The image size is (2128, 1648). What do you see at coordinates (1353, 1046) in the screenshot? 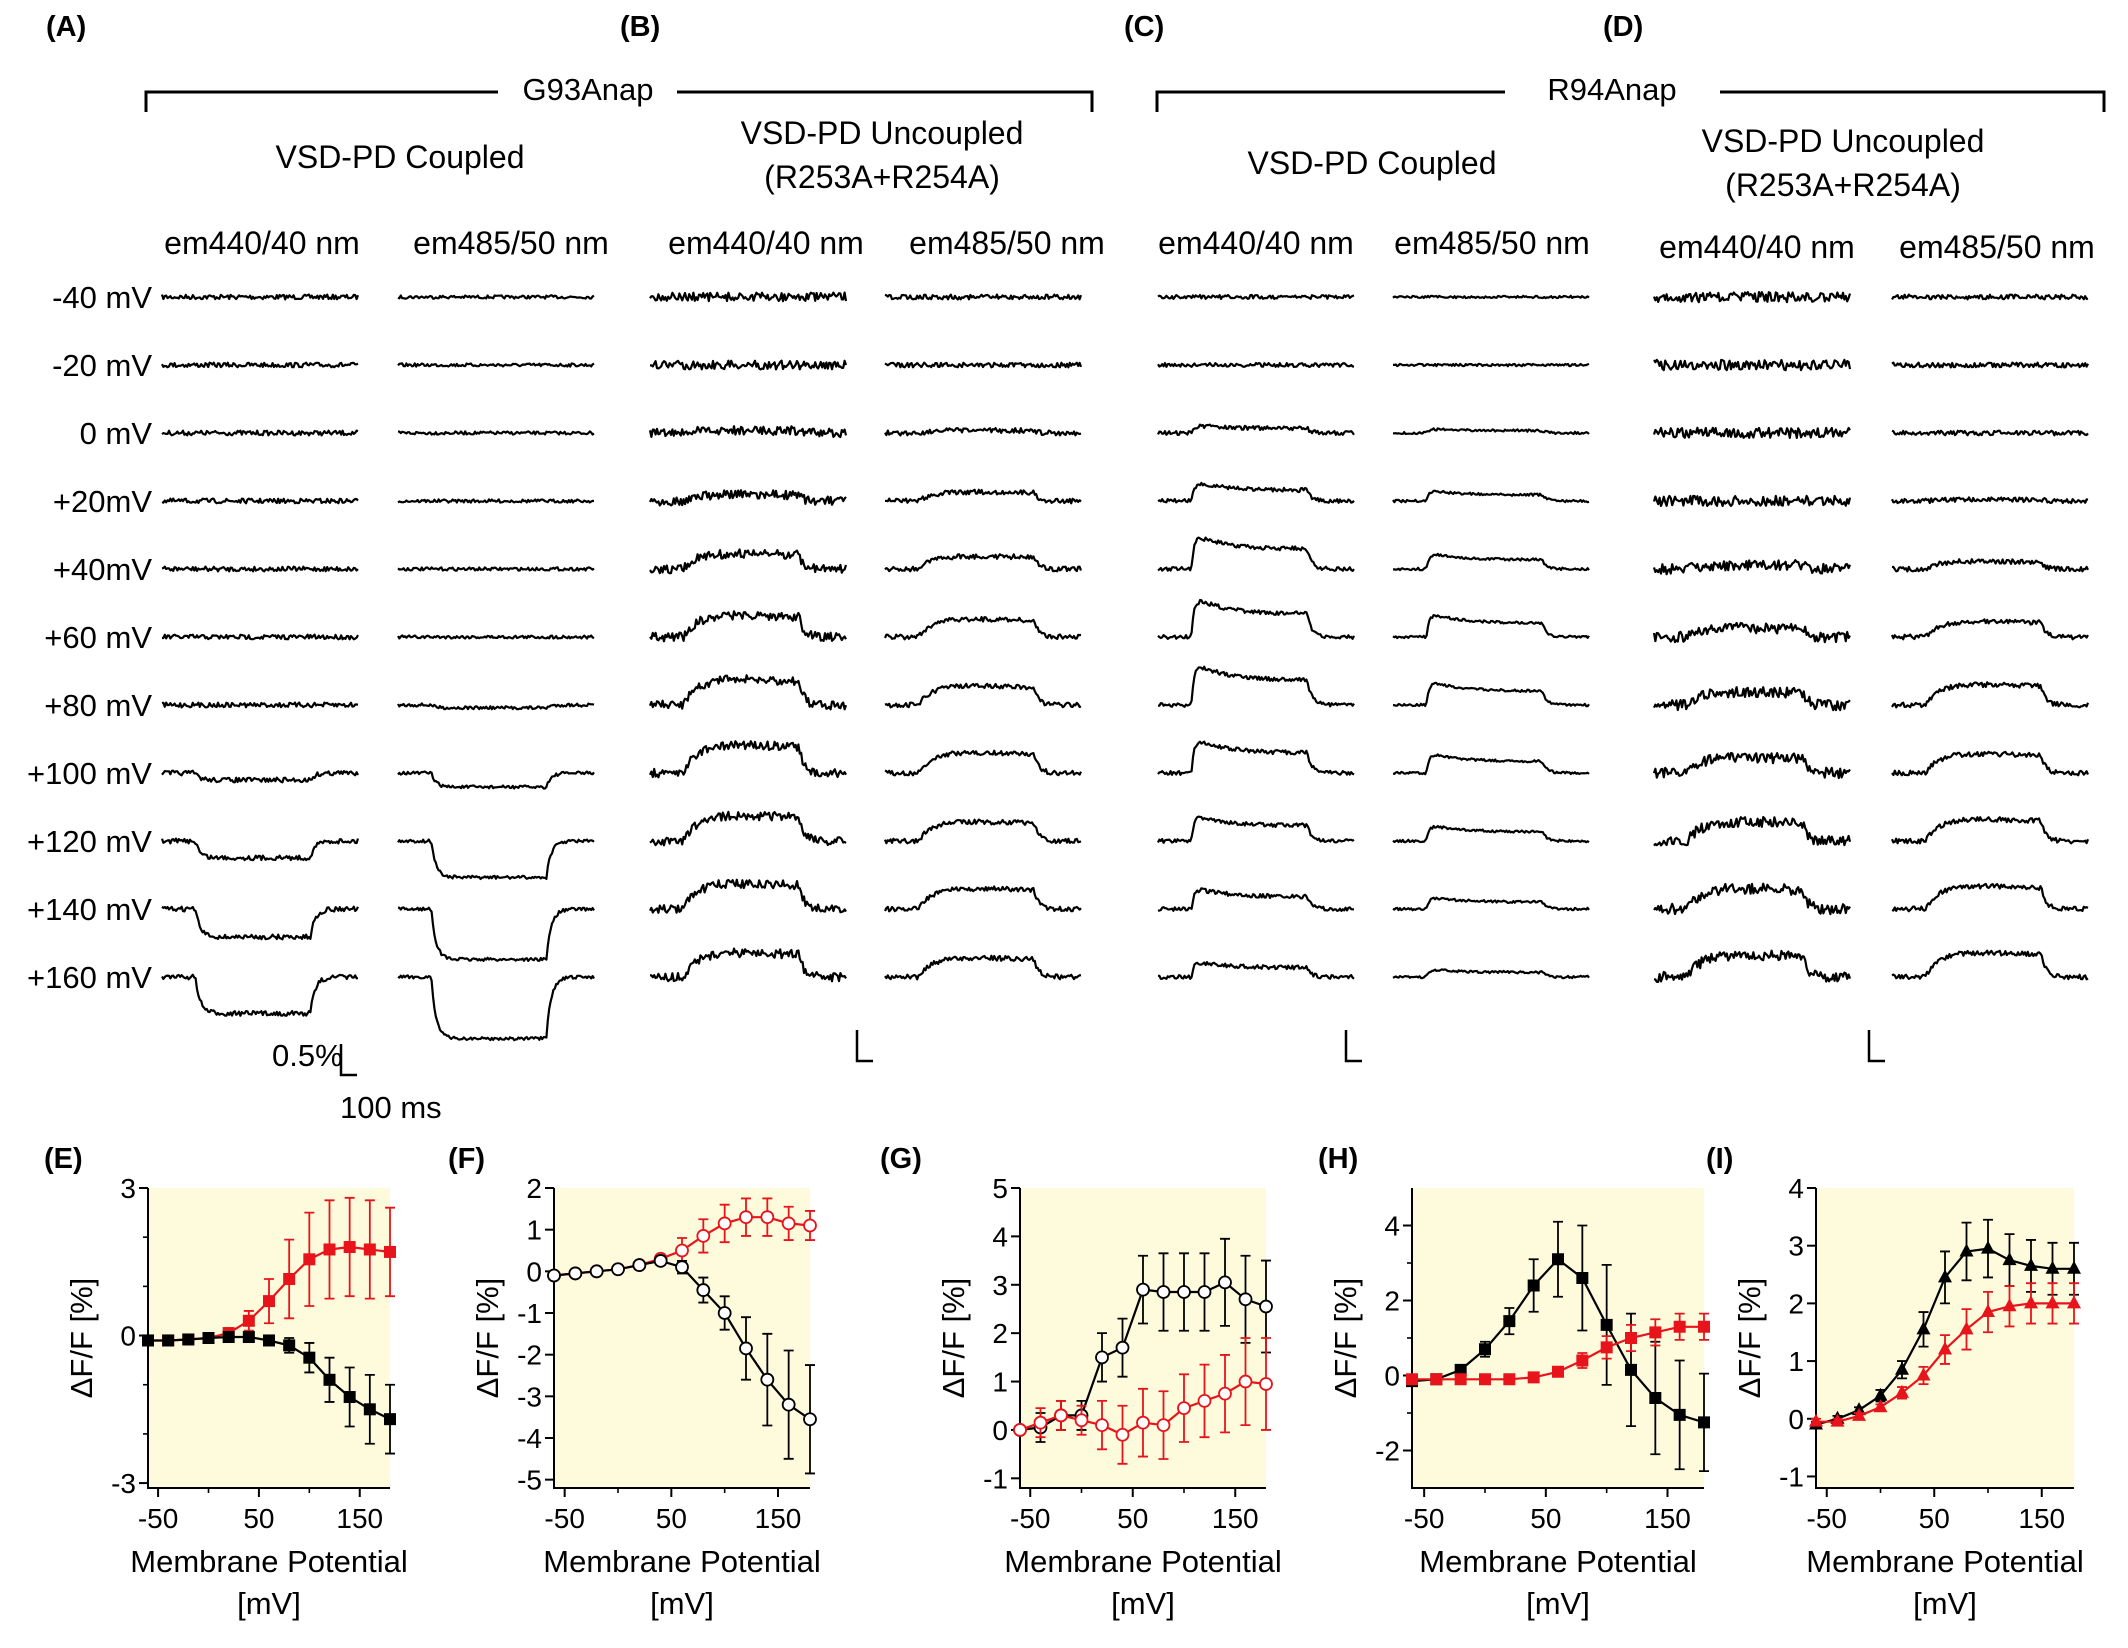
I see `scale-bar-c` at bounding box center [1353, 1046].